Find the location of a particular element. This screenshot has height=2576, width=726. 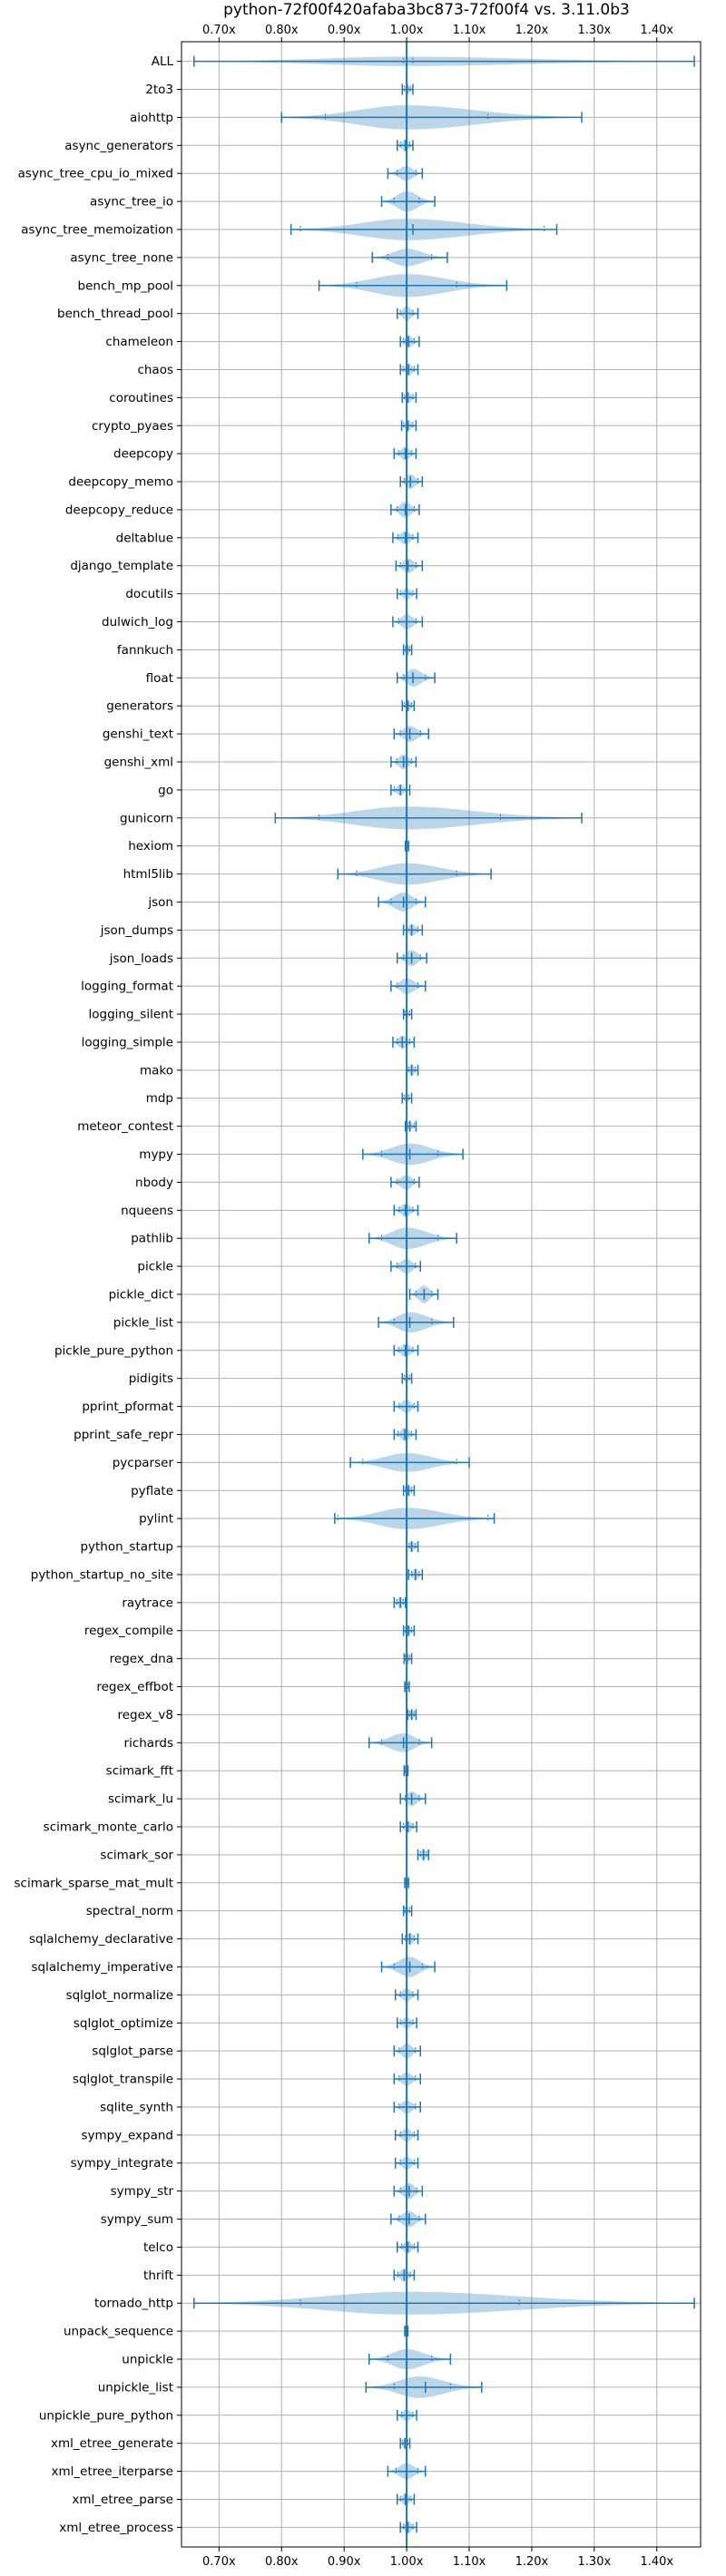

category-label: sqlglot_parse is located at coordinates (132, 2051).